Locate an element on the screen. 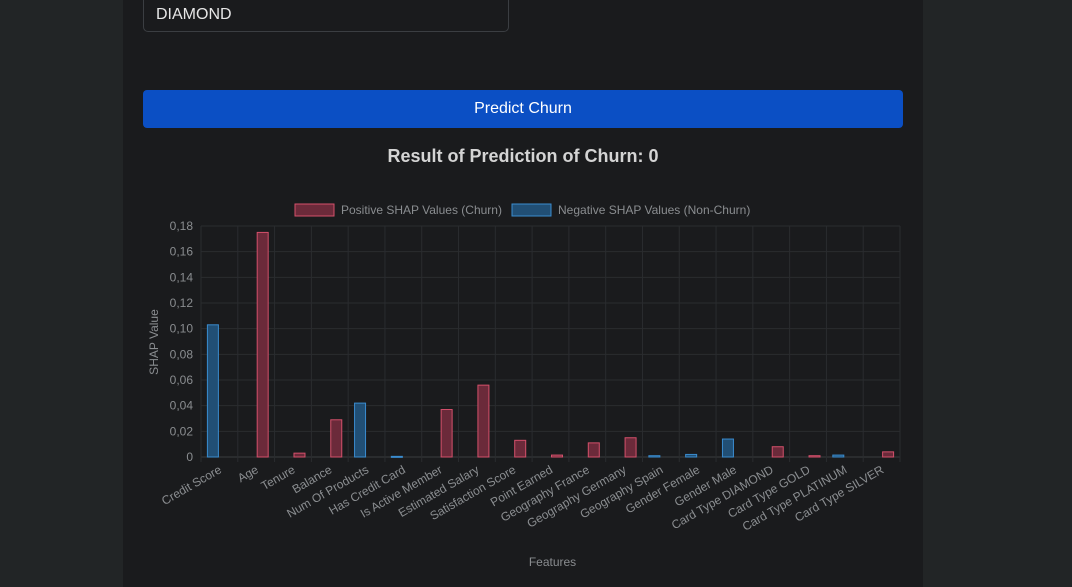 The image size is (1072, 587). y-tick-label: 0,10 is located at coordinates (182, 329).